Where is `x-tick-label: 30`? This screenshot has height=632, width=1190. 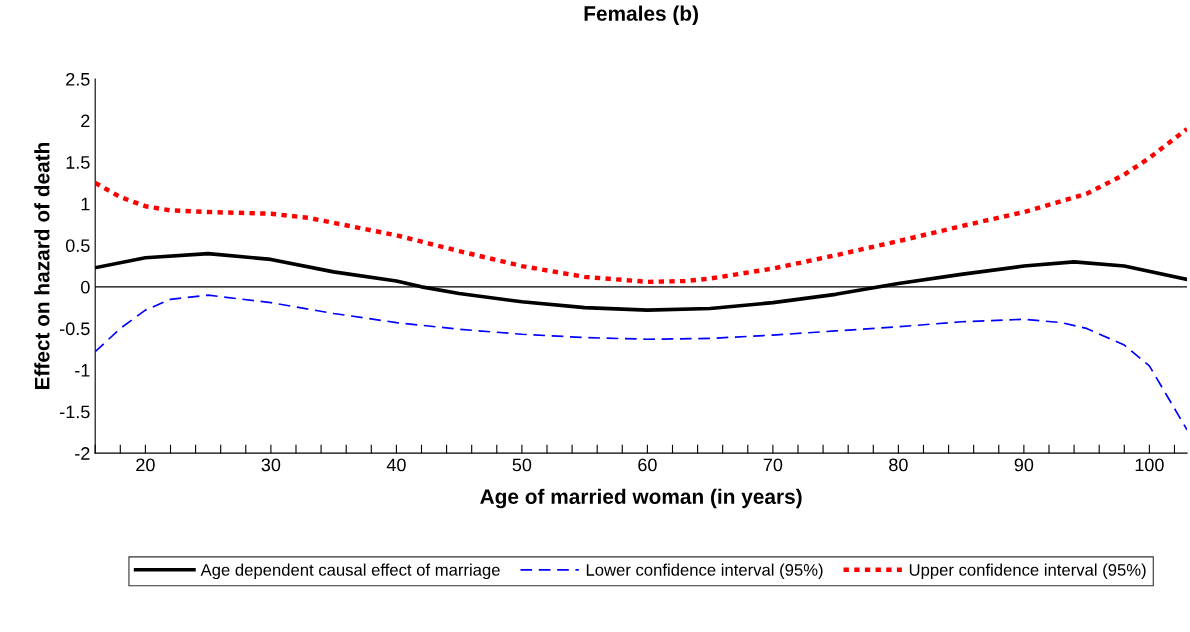
x-tick-label: 30 is located at coordinates (271, 465).